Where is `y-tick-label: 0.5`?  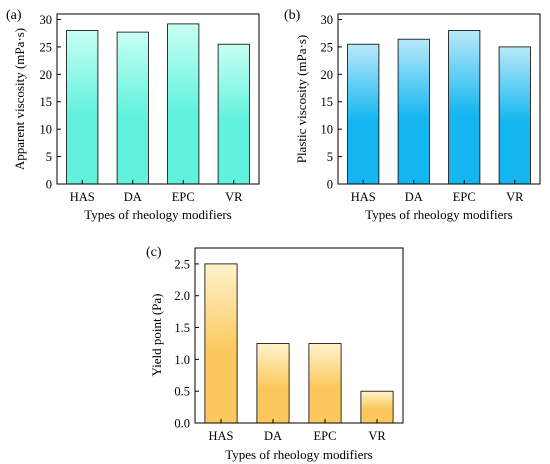
y-tick-label: 0.5 is located at coordinates (182, 392).